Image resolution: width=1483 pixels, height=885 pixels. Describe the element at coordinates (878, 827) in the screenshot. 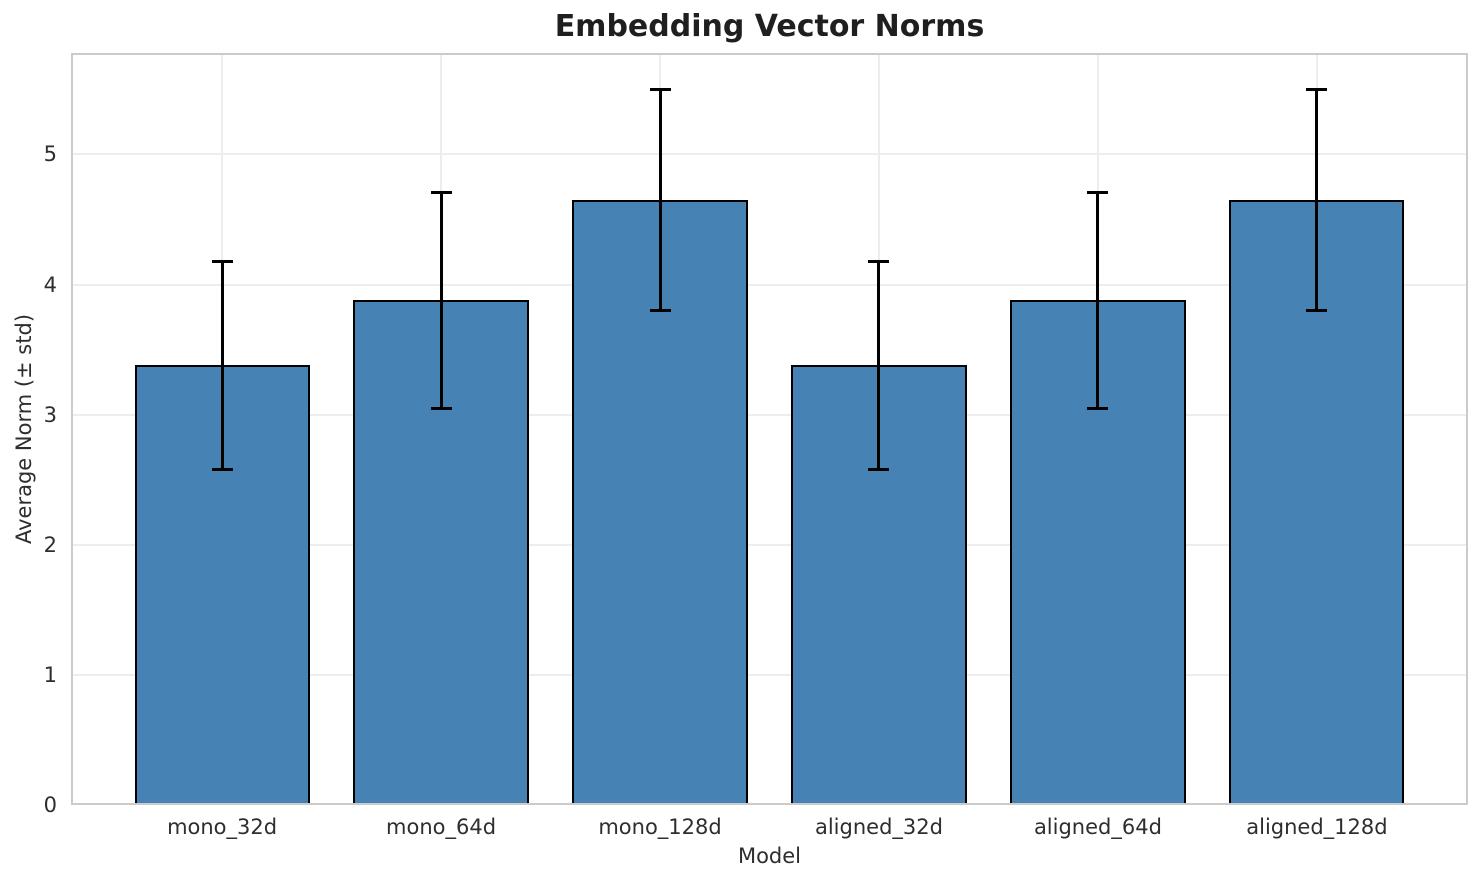

I see `x-tick-label: aligned_32d` at that location.